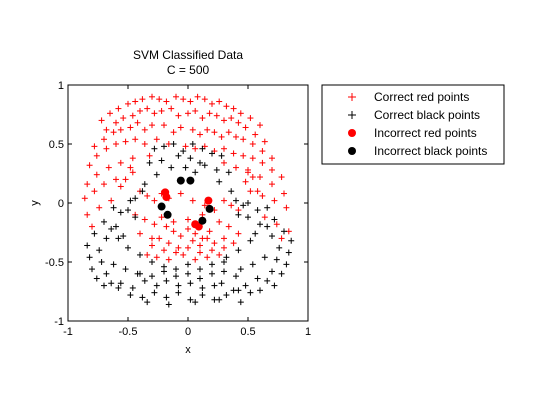 Image resolution: width=560 pixels, height=420 pixels. I want to click on chart-title: SVM Classified Data, so click(188, 55).